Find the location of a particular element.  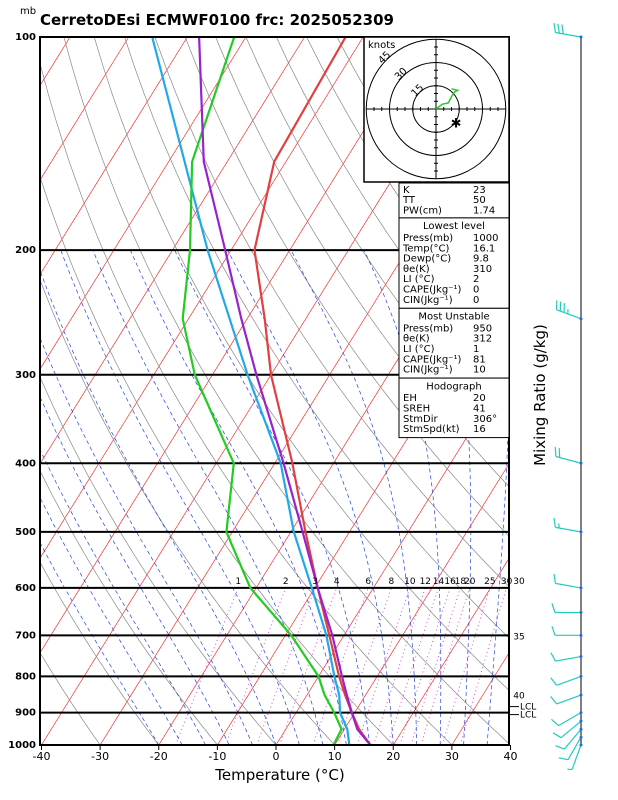

index-label: SREH is located at coordinates (416, 409).